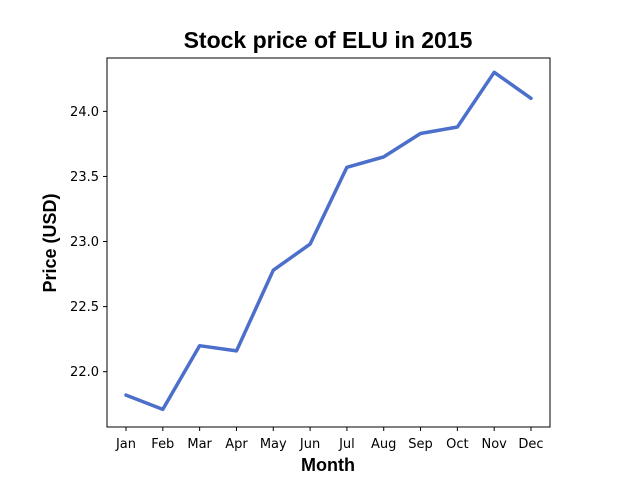 This screenshot has width=640, height=480. I want to click on x-tick-label: Nov, so click(494, 444).